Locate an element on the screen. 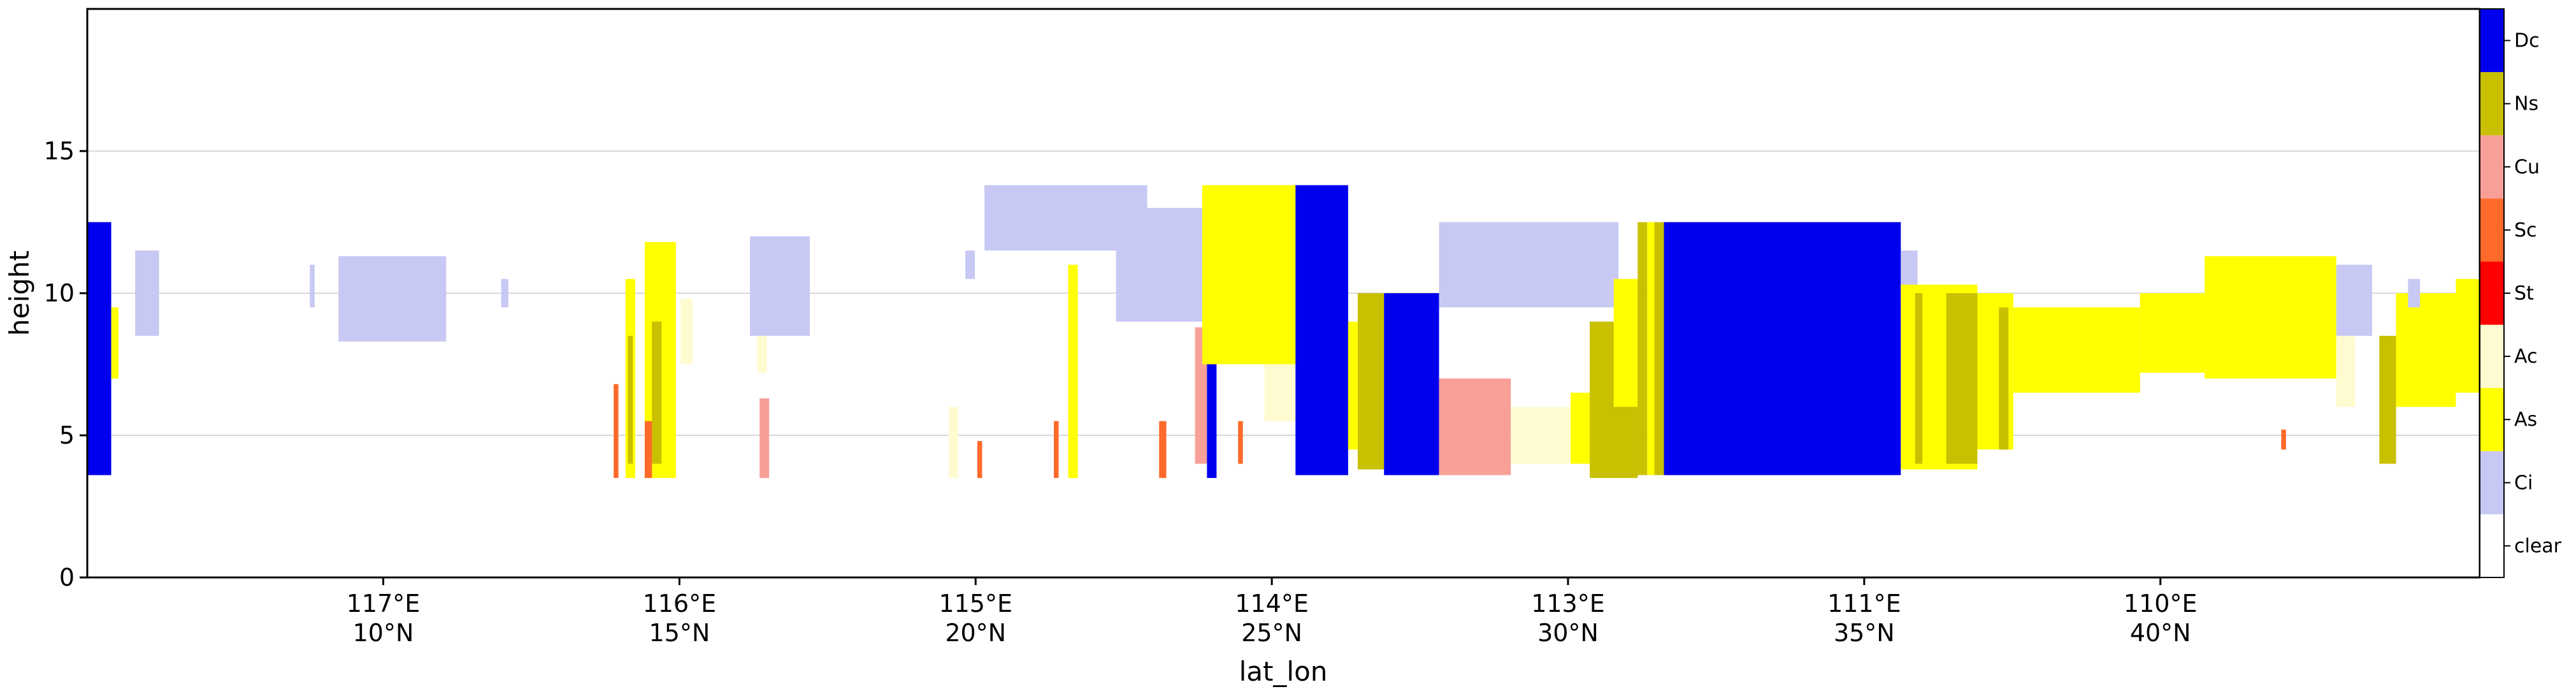 The height and width of the screenshot is (696, 2576). x-tick-label-lat: 35°N is located at coordinates (1865, 633).